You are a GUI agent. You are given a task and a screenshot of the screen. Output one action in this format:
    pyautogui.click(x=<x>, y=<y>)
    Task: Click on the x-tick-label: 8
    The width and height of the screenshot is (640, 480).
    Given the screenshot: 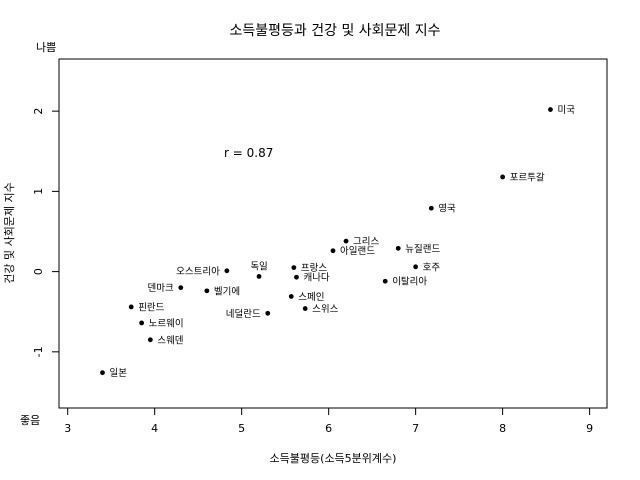 What is the action you would take?
    pyautogui.click(x=502, y=428)
    